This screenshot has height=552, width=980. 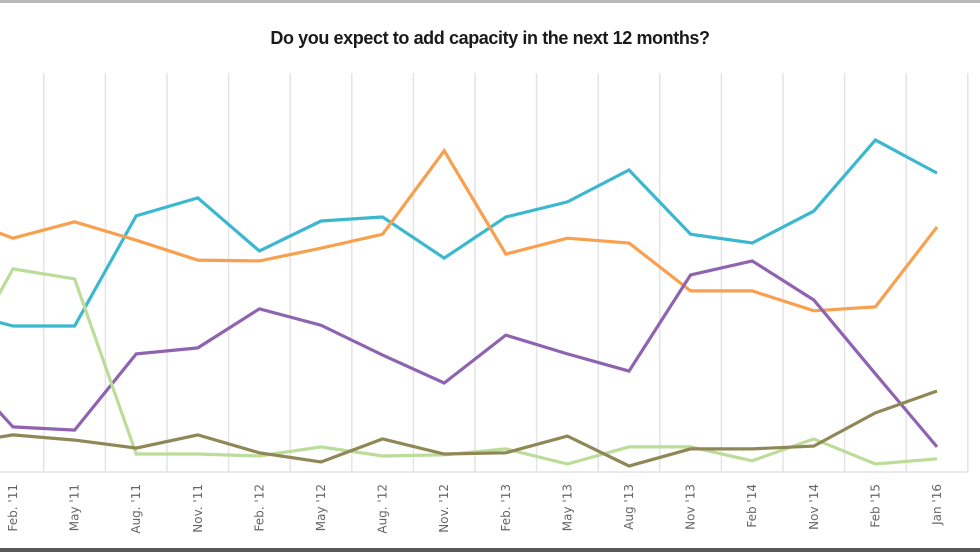 I want to click on x-tick-label: Feb. '11, so click(x=13, y=507).